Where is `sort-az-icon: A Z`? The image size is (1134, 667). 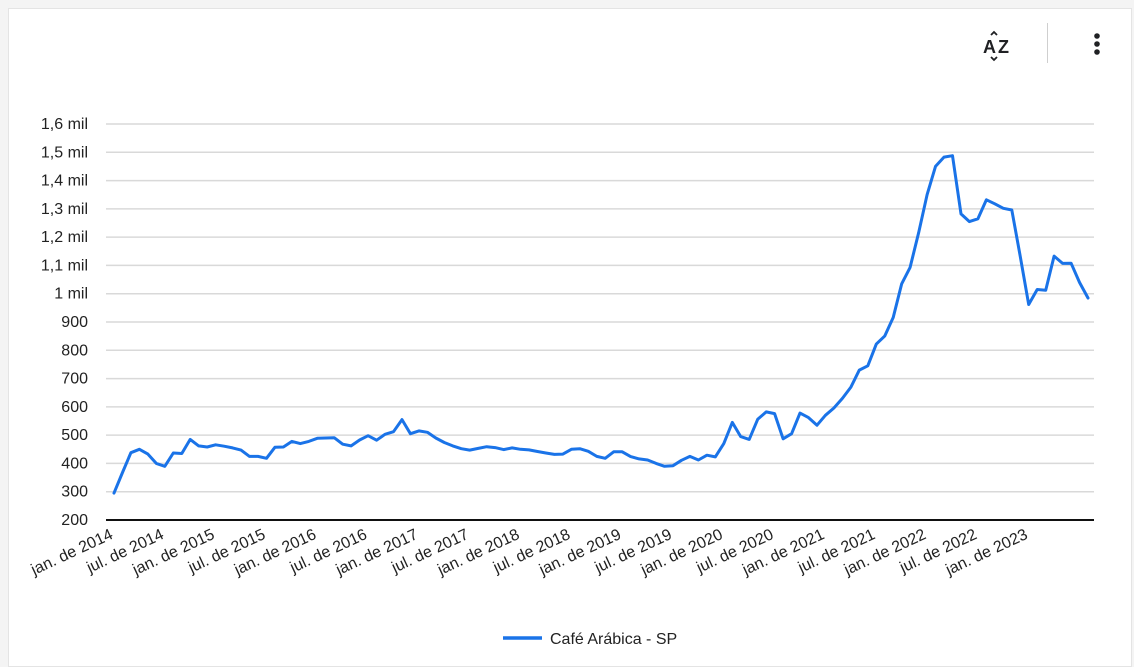
sort-az-icon: A Z is located at coordinates (996, 46).